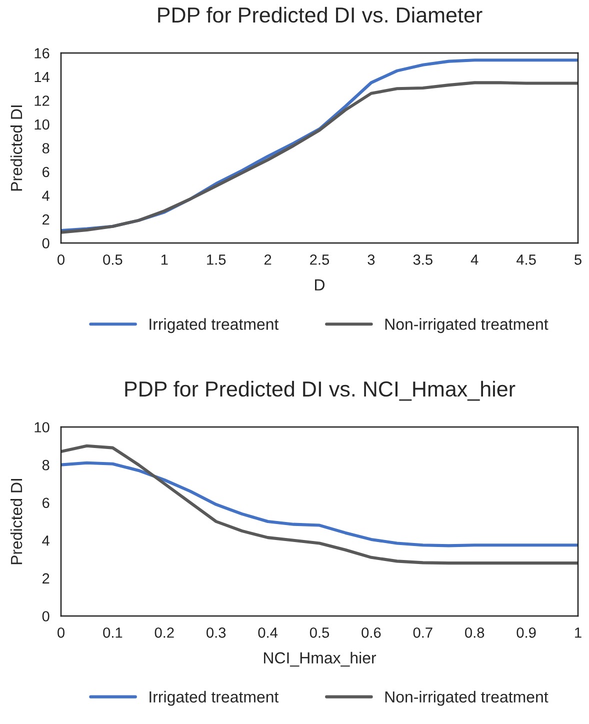 This screenshot has width=589, height=724. Describe the element at coordinates (526, 632) in the screenshot. I see `x-tick-label: 0.9` at that location.